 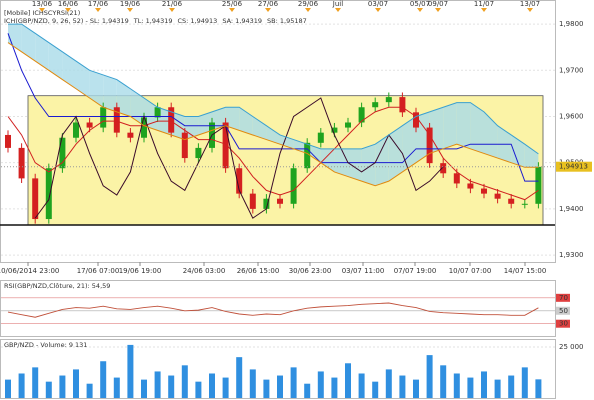 I want to click on top-date-label: 29/06, so click(x=308, y=4).